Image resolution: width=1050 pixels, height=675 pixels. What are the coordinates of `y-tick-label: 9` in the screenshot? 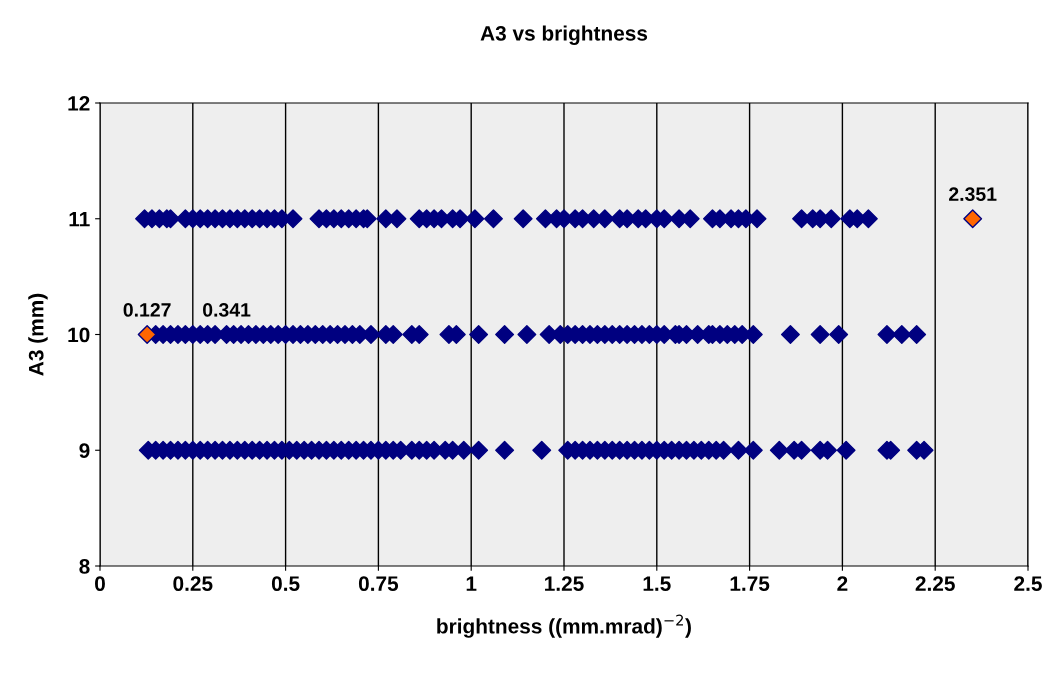 It's located at (84, 450).